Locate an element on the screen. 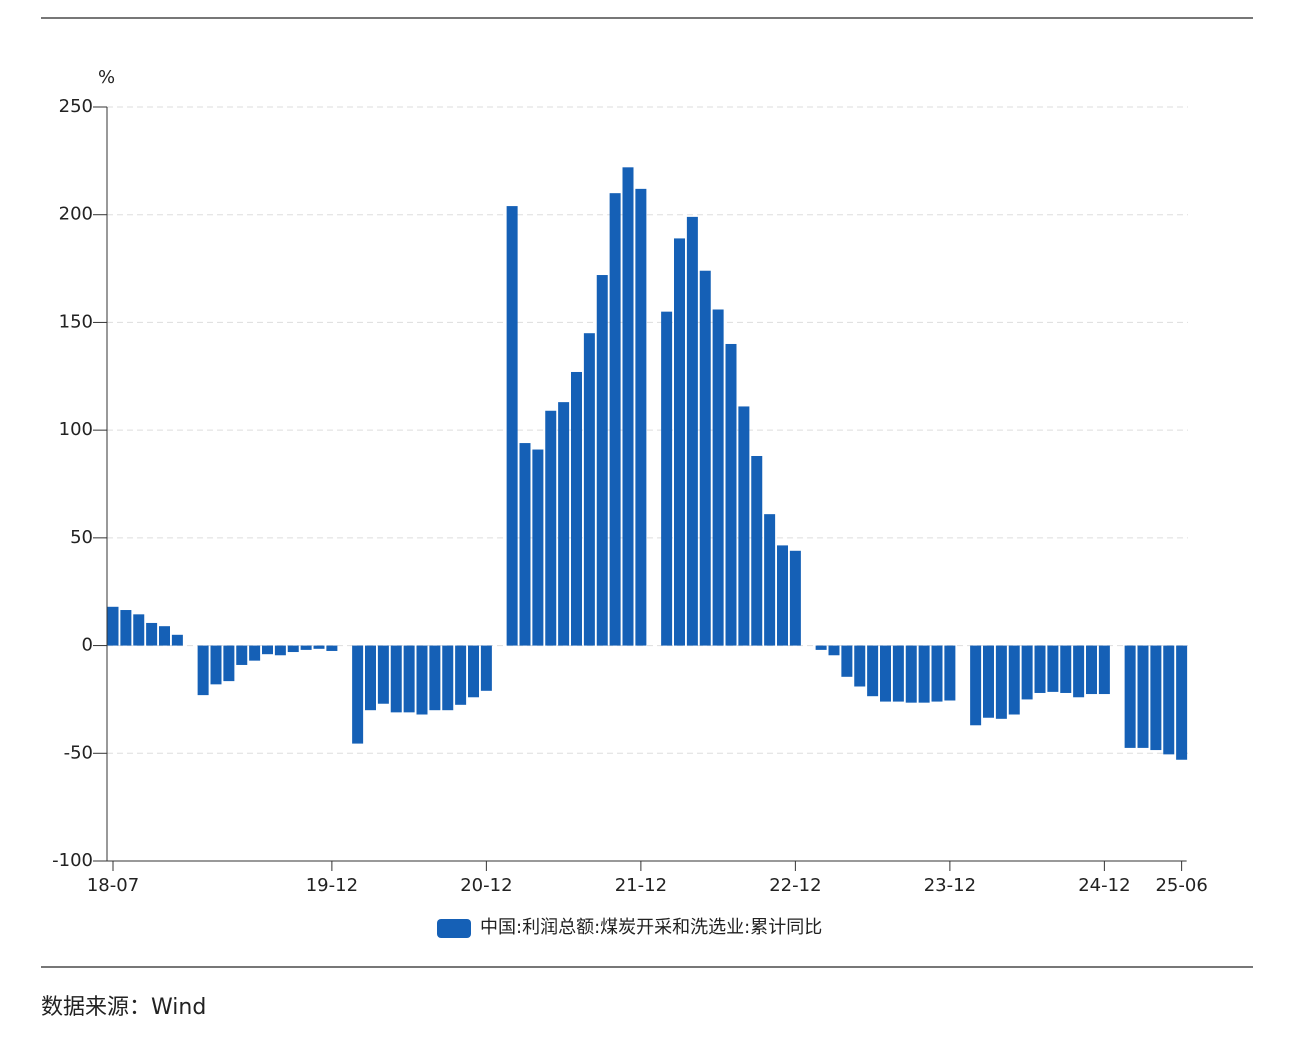 This screenshot has height=1042, width=1295. unit-label: % is located at coordinates (106, 77).